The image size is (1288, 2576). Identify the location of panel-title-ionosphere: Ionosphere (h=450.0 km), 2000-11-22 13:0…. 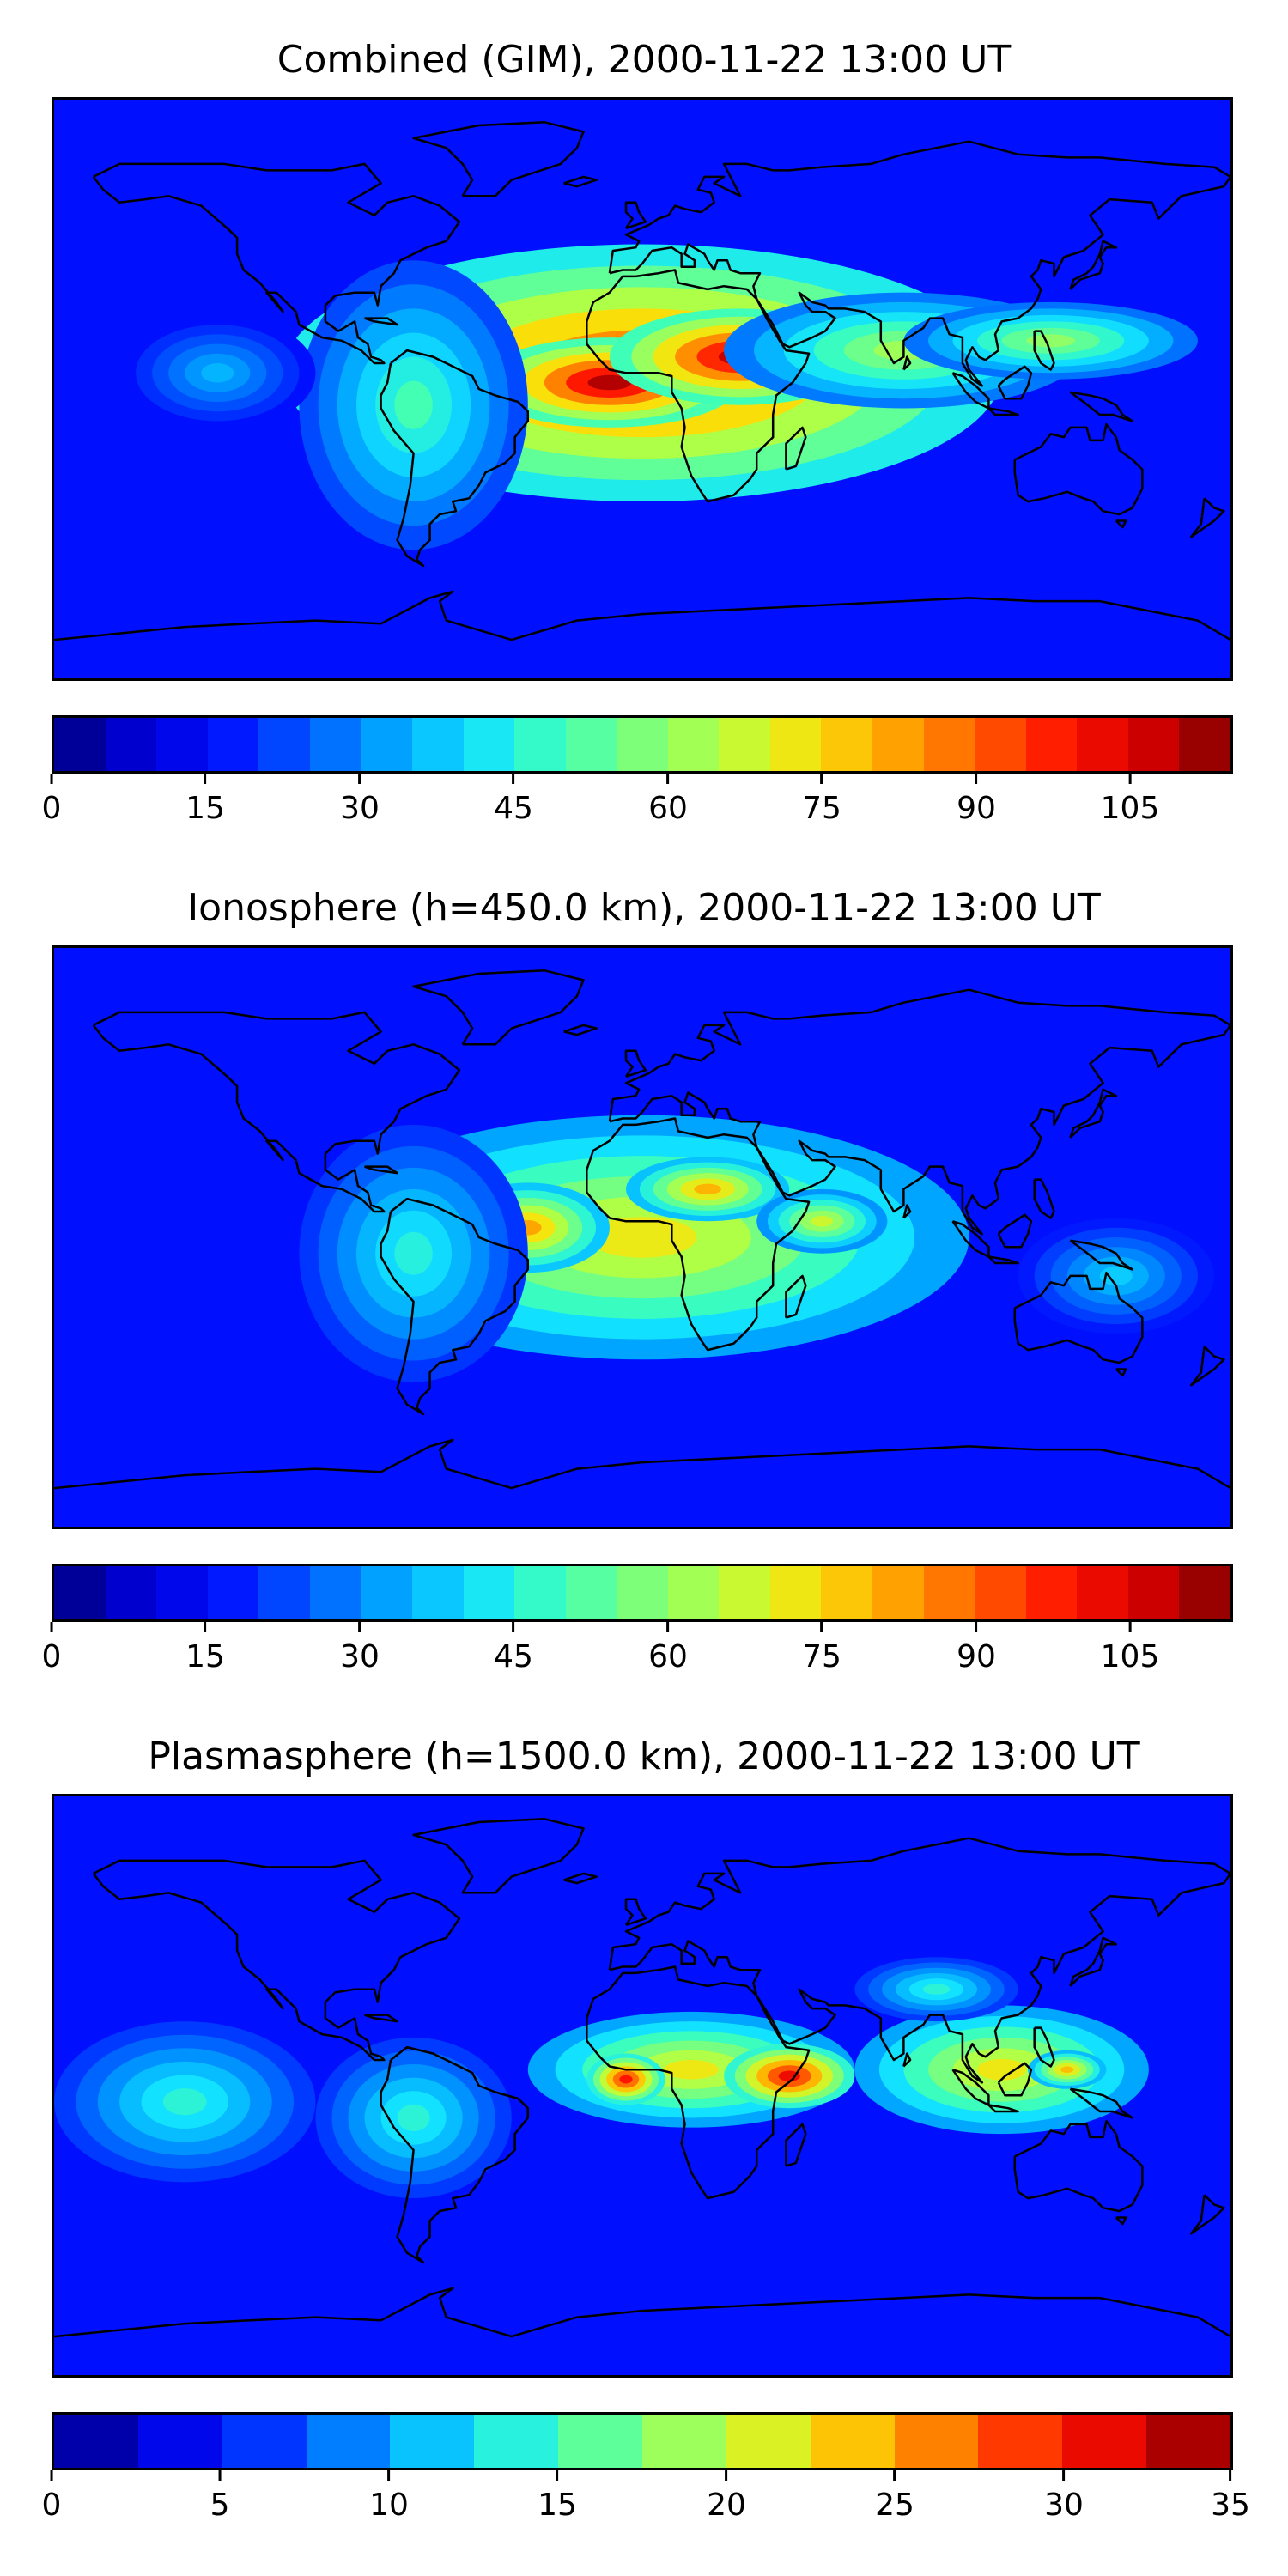
(644, 908).